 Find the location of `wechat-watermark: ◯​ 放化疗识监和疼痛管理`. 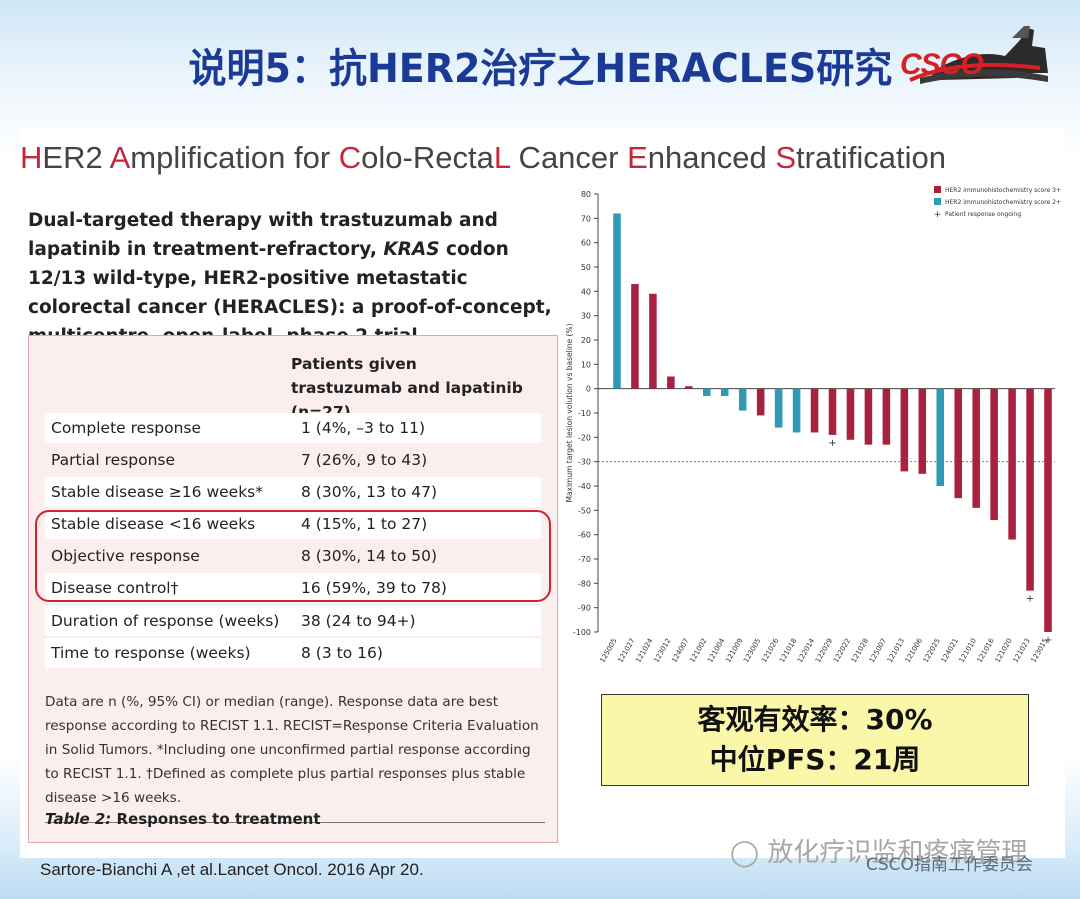

wechat-watermark: ◯​ 放化疗识监和疼痛管理 is located at coordinates (878, 850).